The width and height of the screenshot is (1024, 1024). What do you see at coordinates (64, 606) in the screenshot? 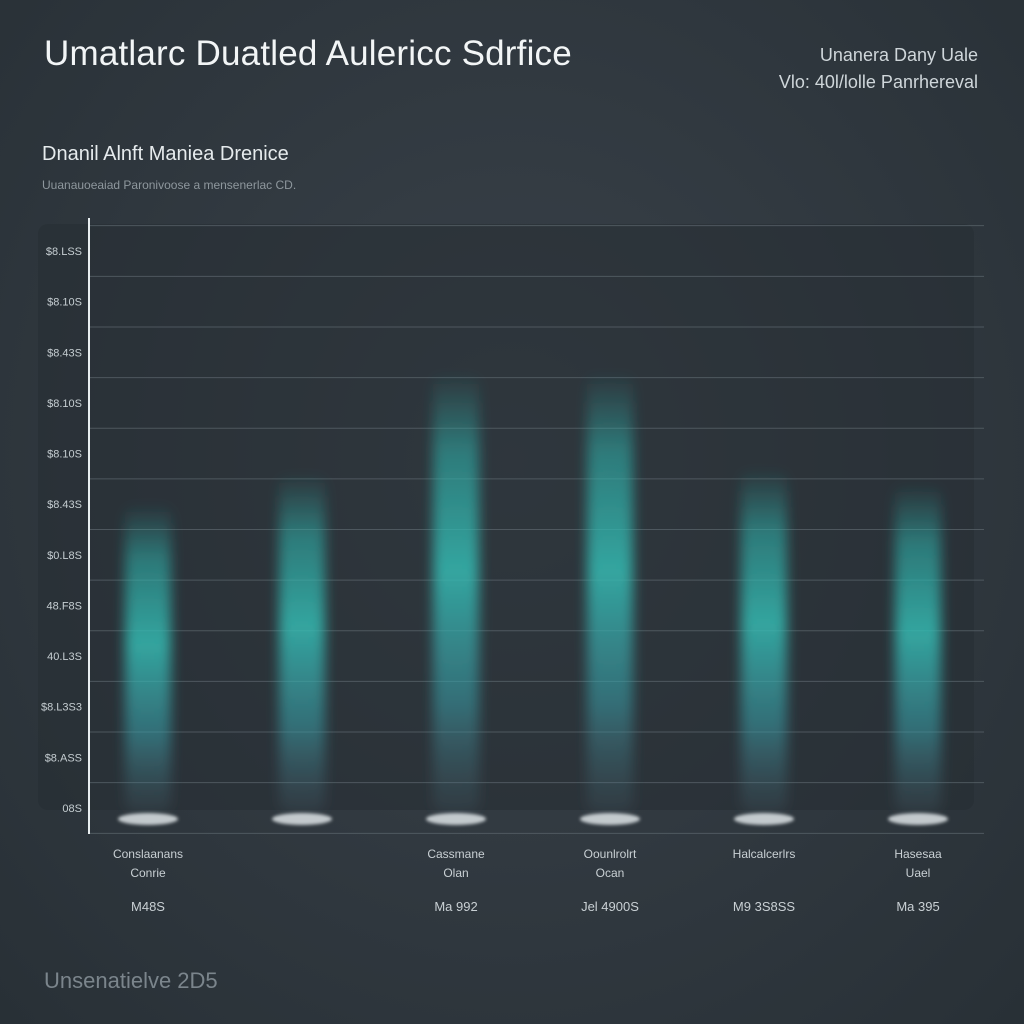
I see `y-tick-label: 48.F8S` at bounding box center [64, 606].